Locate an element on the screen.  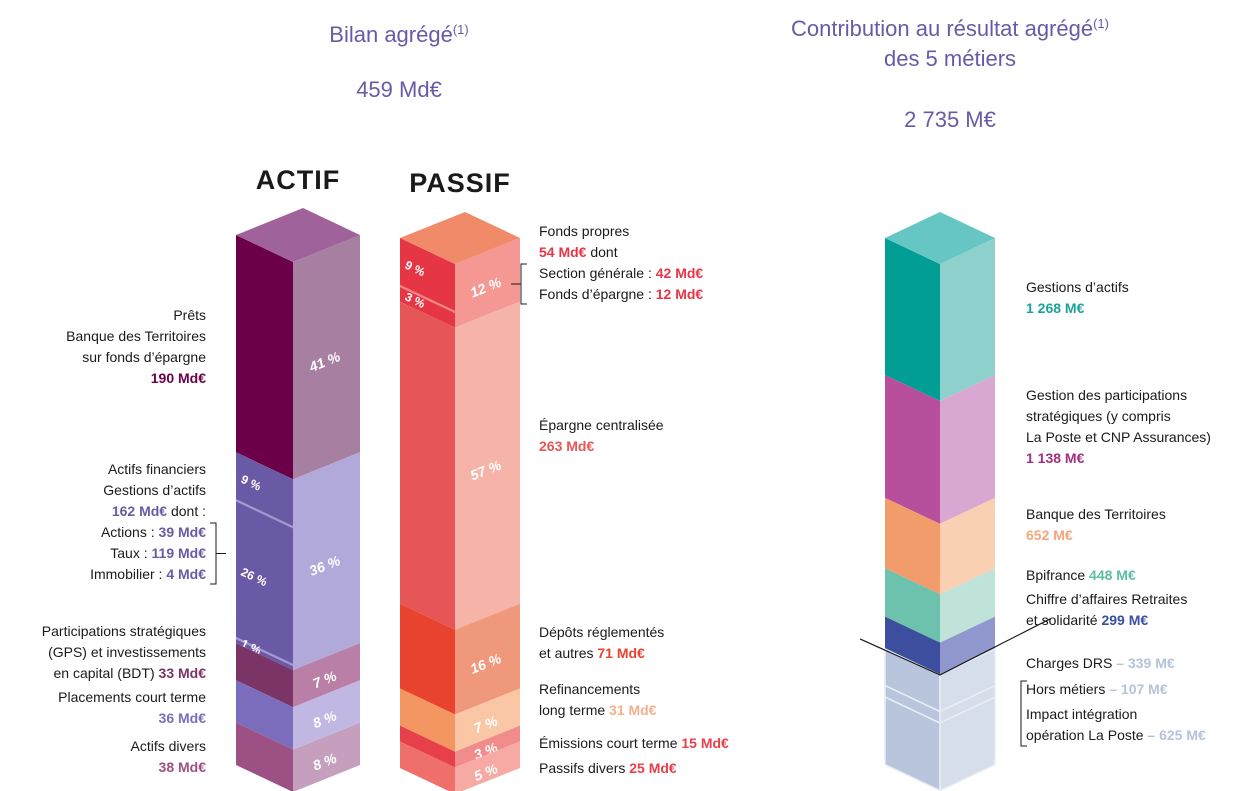
label-line: Épargne centralisée is located at coordinates (601, 425).